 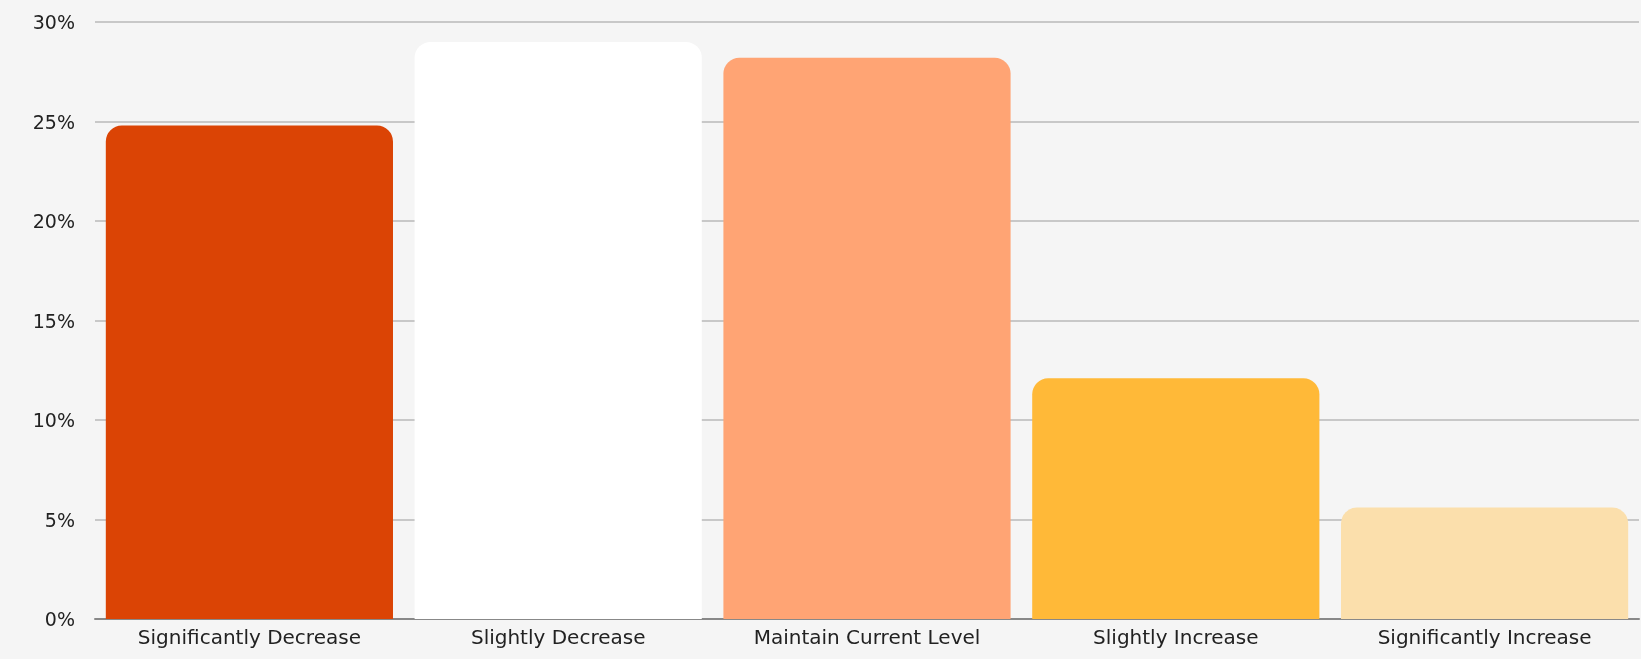 What do you see at coordinates (53, 22) in the screenshot?
I see `y-tick-label: 30%` at bounding box center [53, 22].